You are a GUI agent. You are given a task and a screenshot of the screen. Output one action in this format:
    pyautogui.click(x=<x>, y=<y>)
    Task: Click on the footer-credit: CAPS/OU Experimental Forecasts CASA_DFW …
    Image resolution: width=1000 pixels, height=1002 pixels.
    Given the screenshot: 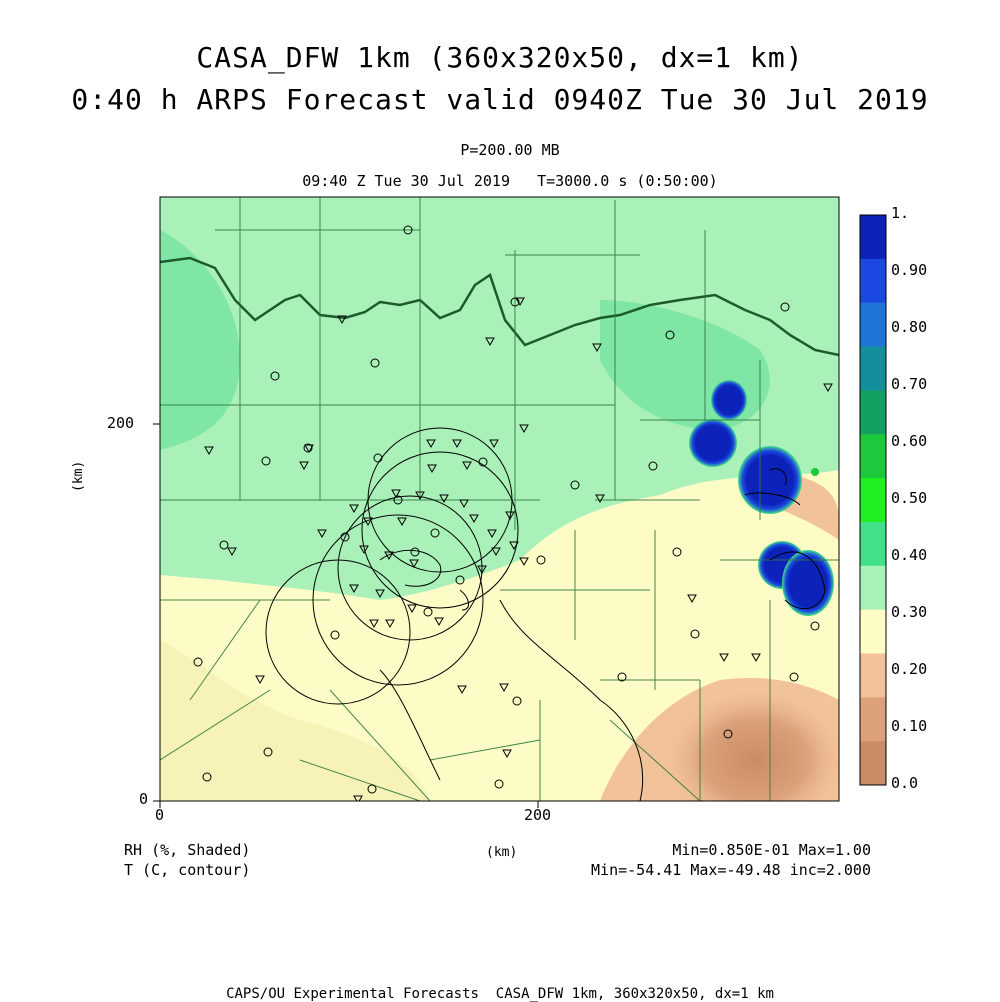 What is the action you would take?
    pyautogui.click(x=500, y=994)
    